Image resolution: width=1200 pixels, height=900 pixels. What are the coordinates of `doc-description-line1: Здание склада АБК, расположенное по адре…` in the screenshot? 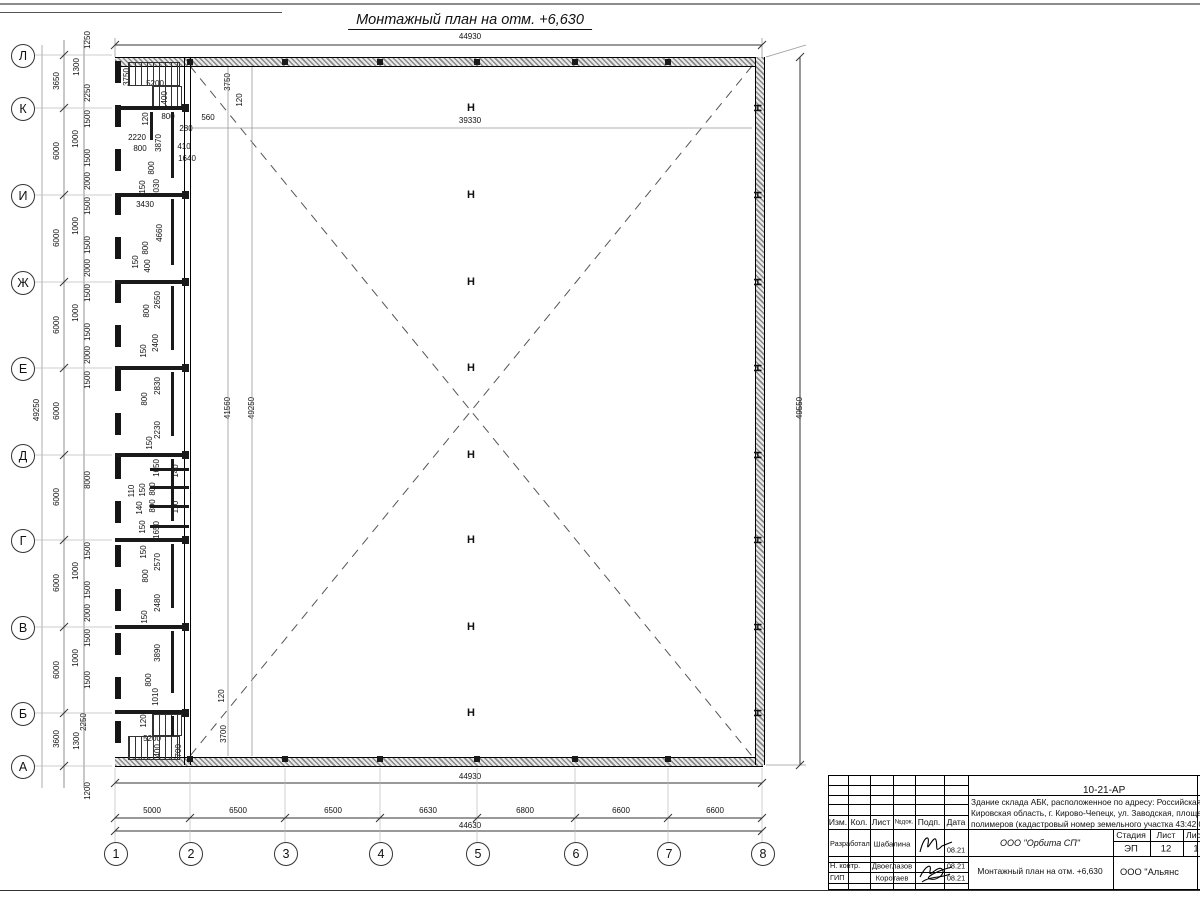 It's located at (1085, 802).